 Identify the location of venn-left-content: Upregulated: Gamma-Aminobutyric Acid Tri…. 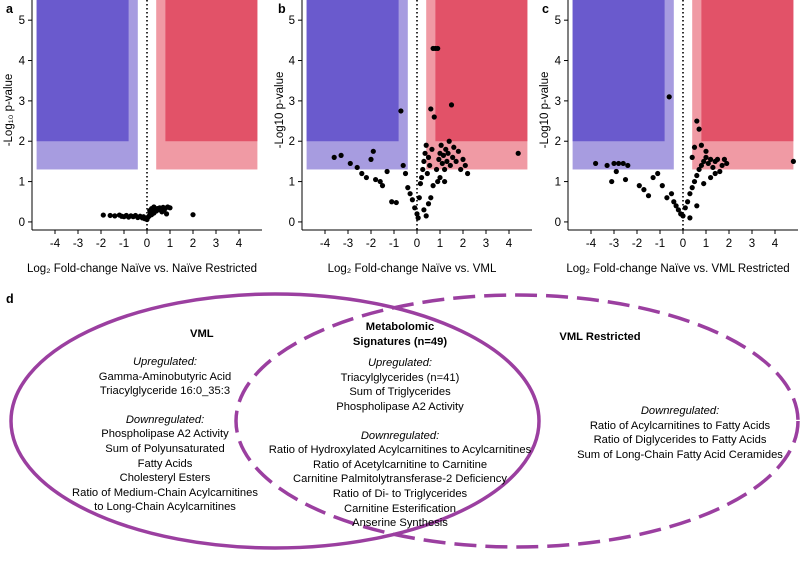
(165, 435).